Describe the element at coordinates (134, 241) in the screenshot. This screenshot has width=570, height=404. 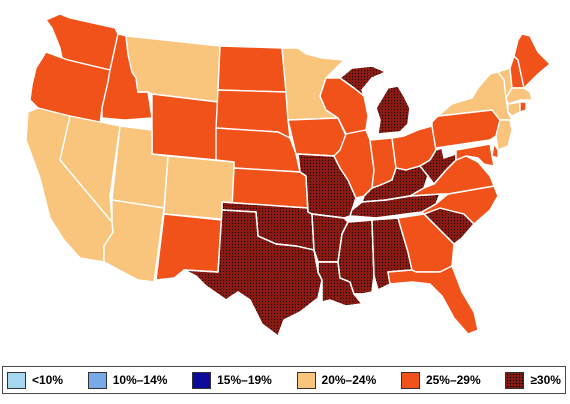
I see `state-AZ` at that location.